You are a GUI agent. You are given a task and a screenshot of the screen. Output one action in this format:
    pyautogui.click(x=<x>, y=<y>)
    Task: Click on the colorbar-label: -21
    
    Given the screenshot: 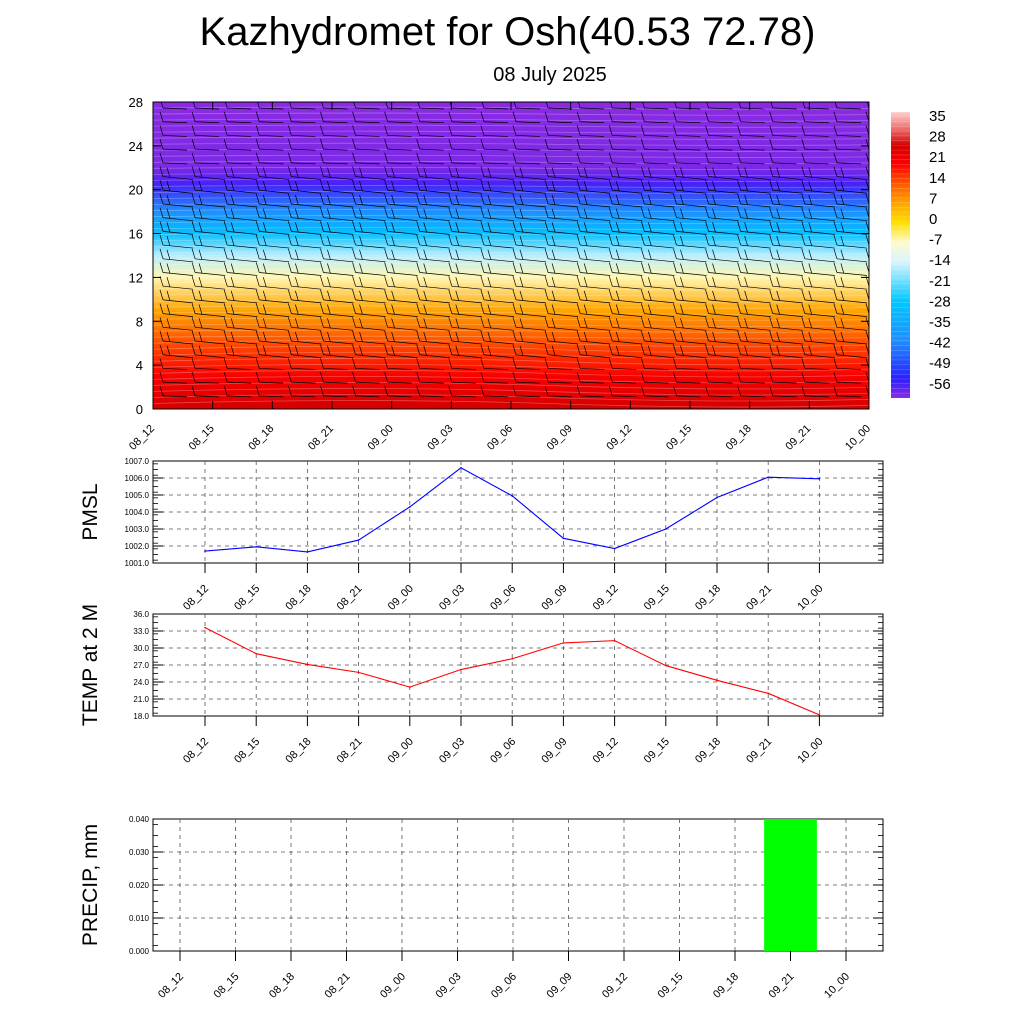 What is the action you would take?
    pyautogui.click(x=940, y=281)
    